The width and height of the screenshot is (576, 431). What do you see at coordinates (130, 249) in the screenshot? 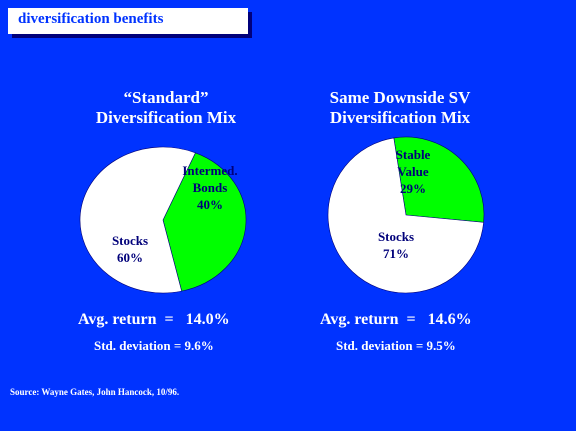
I see `pie-label-1-2: Stocks 60%` at bounding box center [130, 249].